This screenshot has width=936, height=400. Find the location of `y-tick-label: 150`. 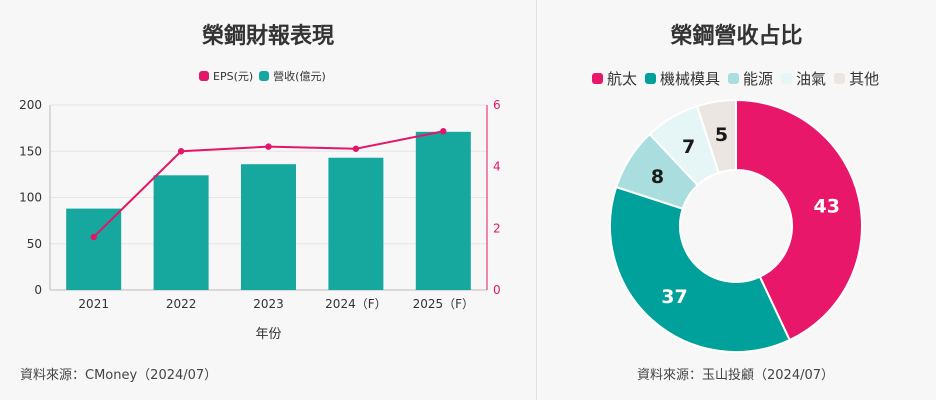

y-tick-label: 150 is located at coordinates (30, 151).